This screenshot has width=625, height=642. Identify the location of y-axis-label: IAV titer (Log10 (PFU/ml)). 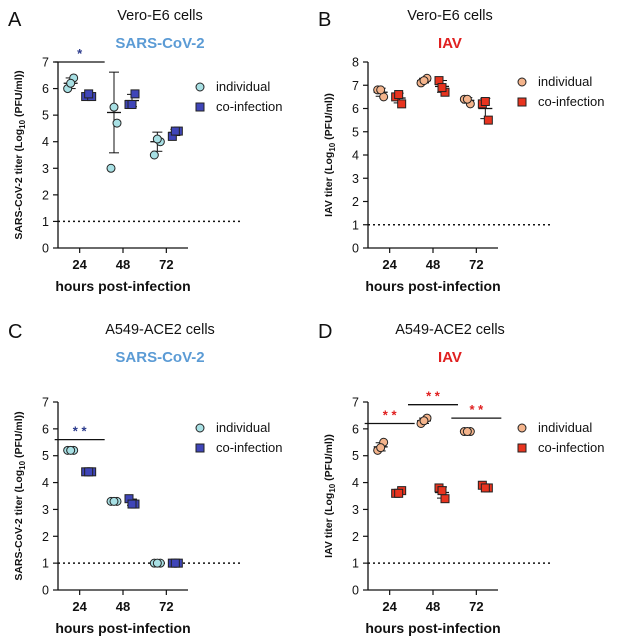
(330, 155).